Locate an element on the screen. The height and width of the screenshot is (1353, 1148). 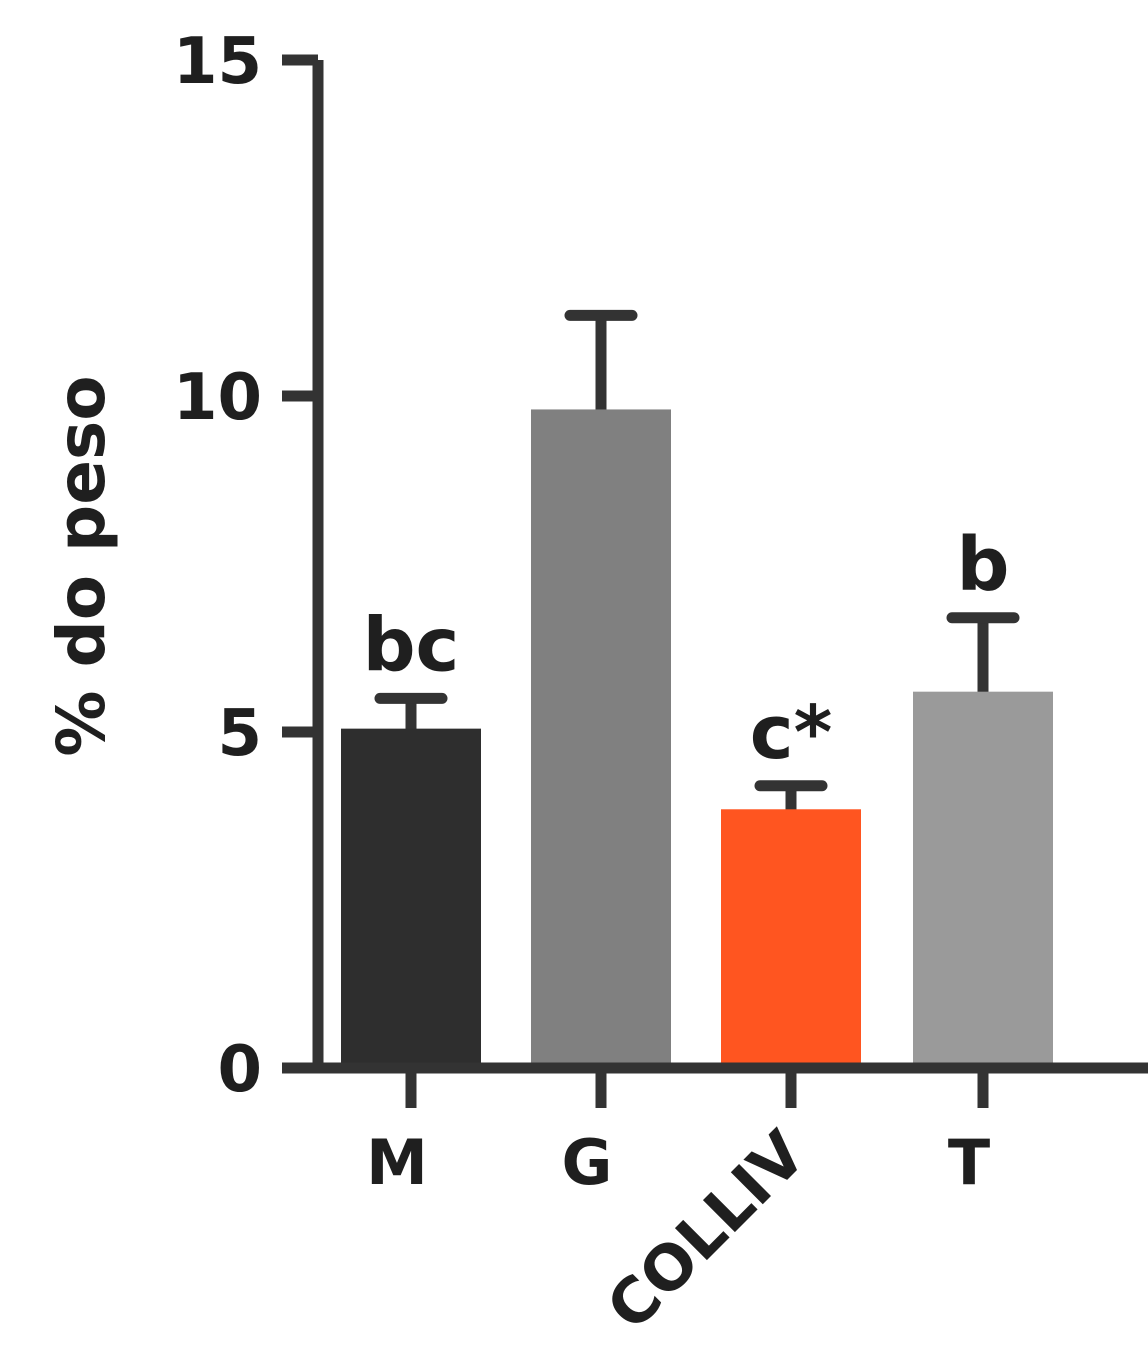
x-tick-label-colliv: COLLIV is located at coordinates (705, 1230).